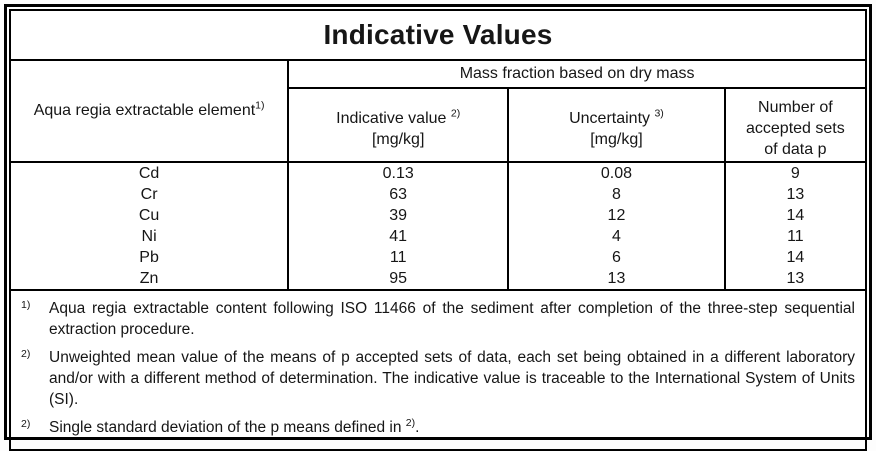 This screenshot has height=451, width=876. Describe the element at coordinates (149, 194) in the screenshot. I see `element-cell: Cr` at that location.